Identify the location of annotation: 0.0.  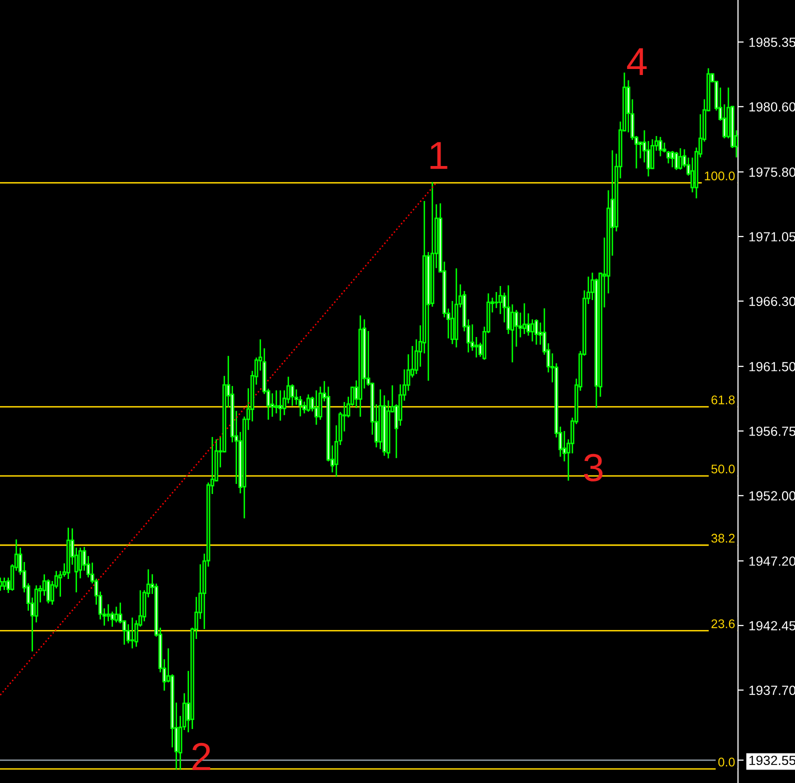
(726, 762).